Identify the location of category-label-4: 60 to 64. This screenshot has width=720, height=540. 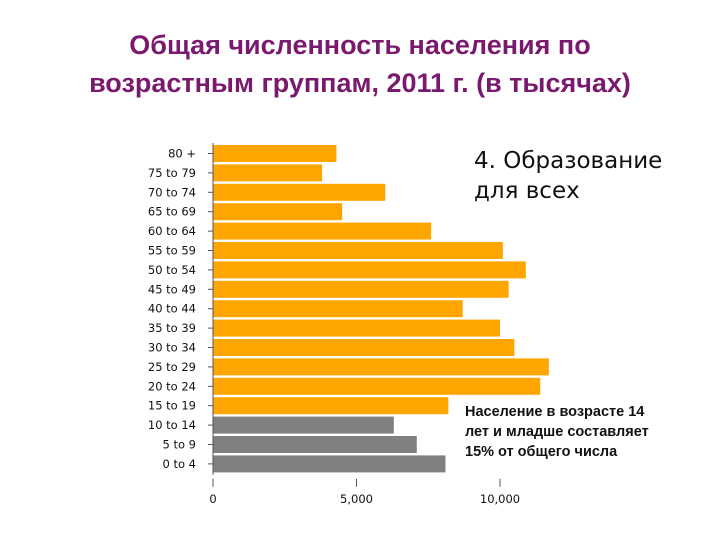
(172, 231).